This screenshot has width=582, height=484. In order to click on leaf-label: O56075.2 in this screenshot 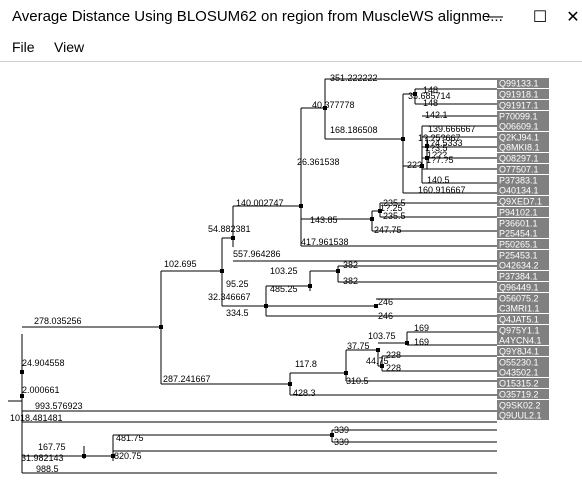, I will do `click(519, 299)`.